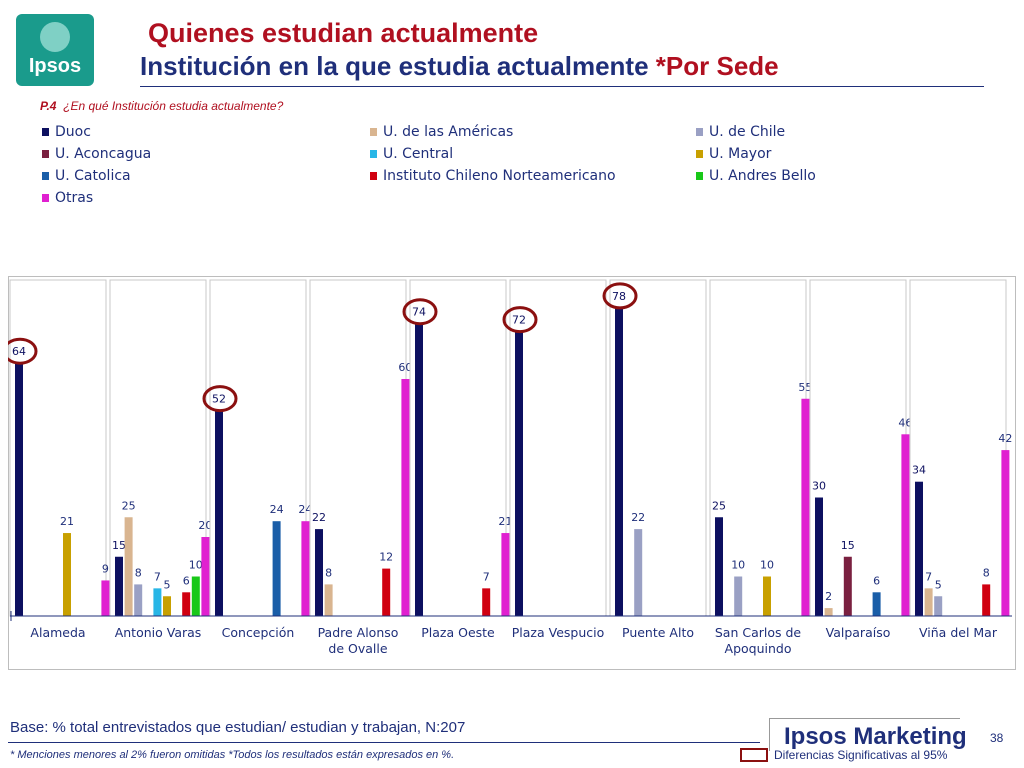 The width and height of the screenshot is (1024, 768). I want to click on category-label: Plaza Oeste, so click(458, 632).